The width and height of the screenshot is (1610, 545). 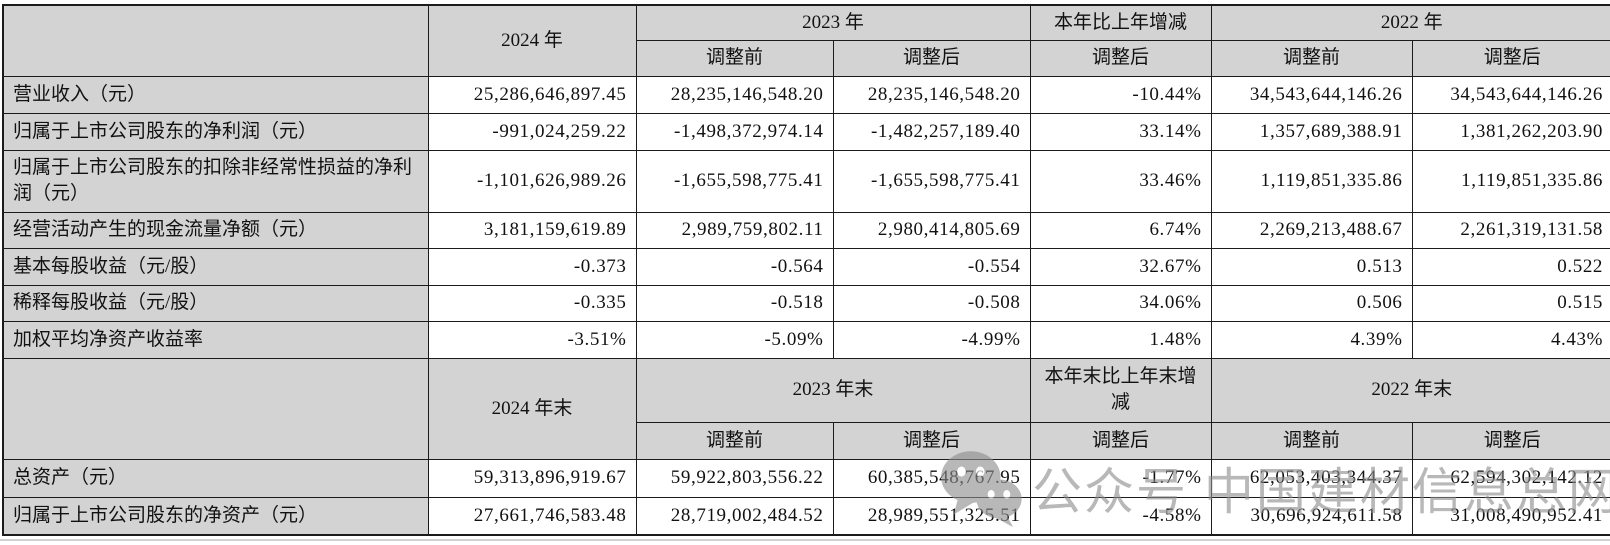 What do you see at coordinates (734, 181) in the screenshot?
I see `cell-2023-pre: -1,655,598,775.41` at bounding box center [734, 181].